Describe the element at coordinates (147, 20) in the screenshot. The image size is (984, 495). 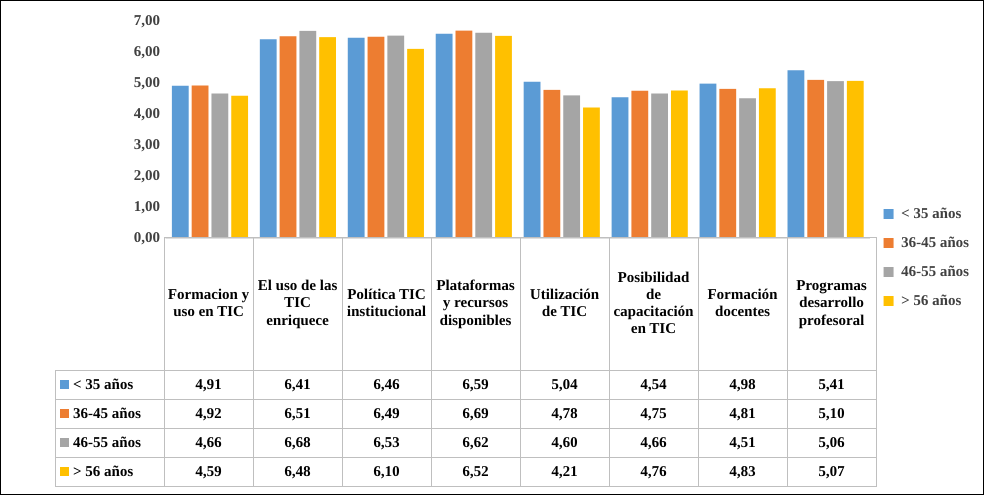
I see `y-tick-label: 7,00` at that location.